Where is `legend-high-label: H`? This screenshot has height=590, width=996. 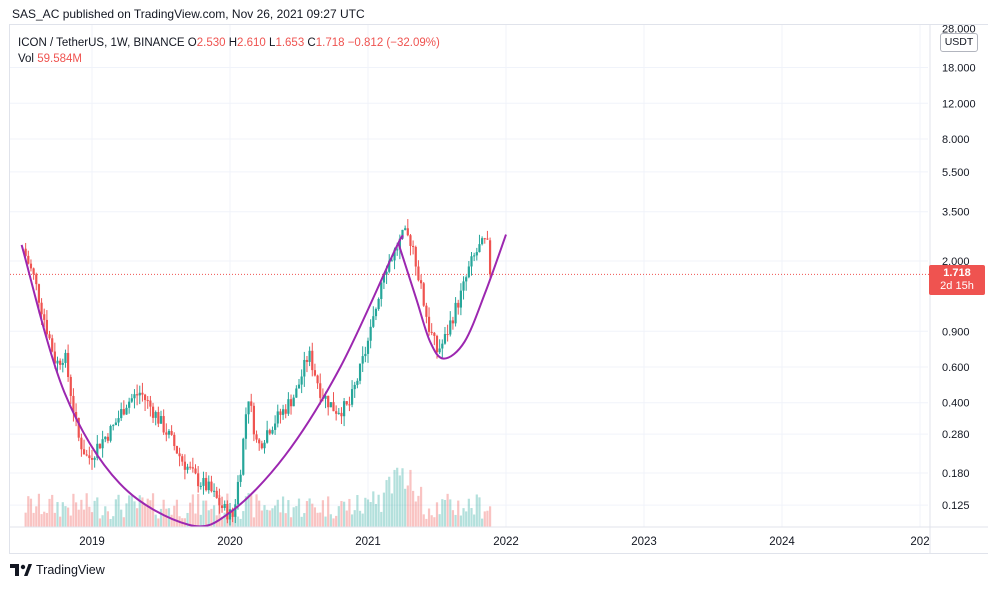 legend-high-label: H is located at coordinates (233, 43).